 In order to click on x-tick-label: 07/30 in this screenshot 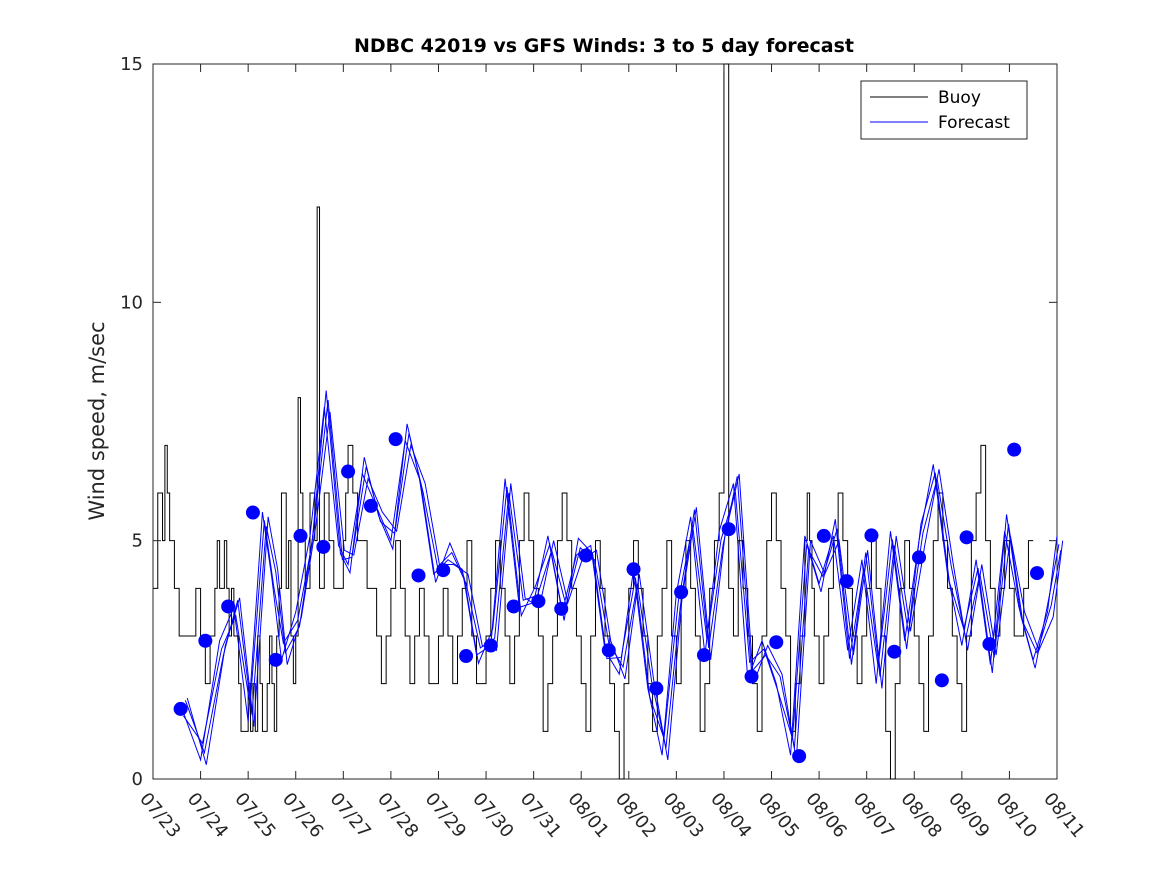, I will do `click(492, 815)`.